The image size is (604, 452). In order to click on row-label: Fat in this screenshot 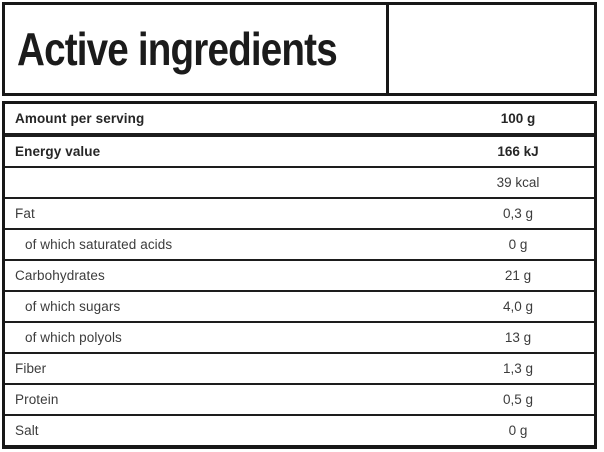, I will do `click(25, 213)`.